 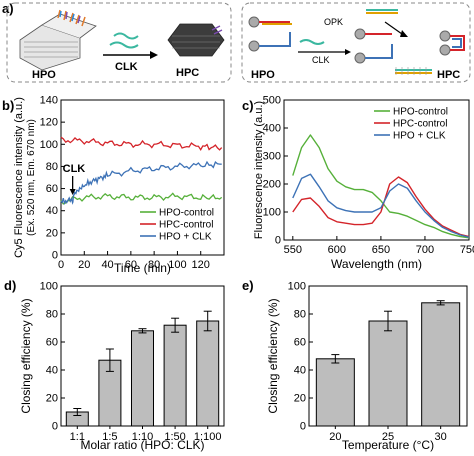 What do you see at coordinates (337, 250) in the screenshot?
I see `x-tick-label: 600` at bounding box center [337, 250].